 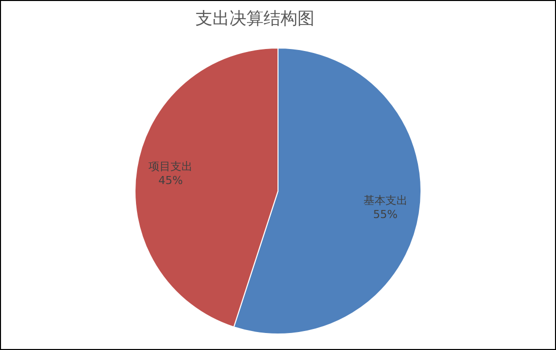 What do you see at coordinates (255, 19) in the screenshot?
I see `chart-title: 支出决算结构图` at bounding box center [255, 19].